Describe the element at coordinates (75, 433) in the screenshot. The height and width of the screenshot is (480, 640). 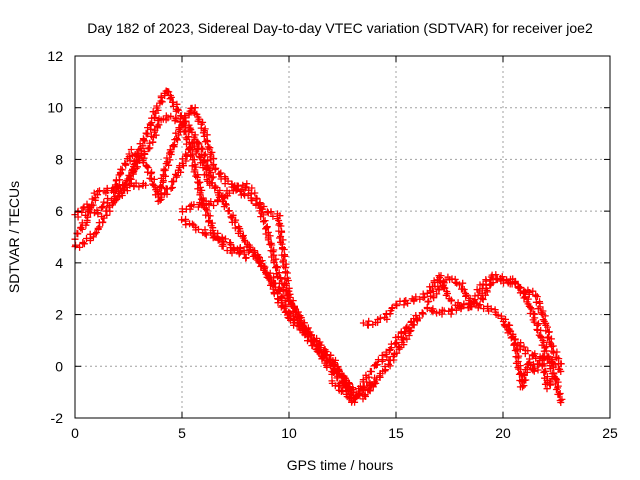
I see `x-tick-label: 0` at that location.